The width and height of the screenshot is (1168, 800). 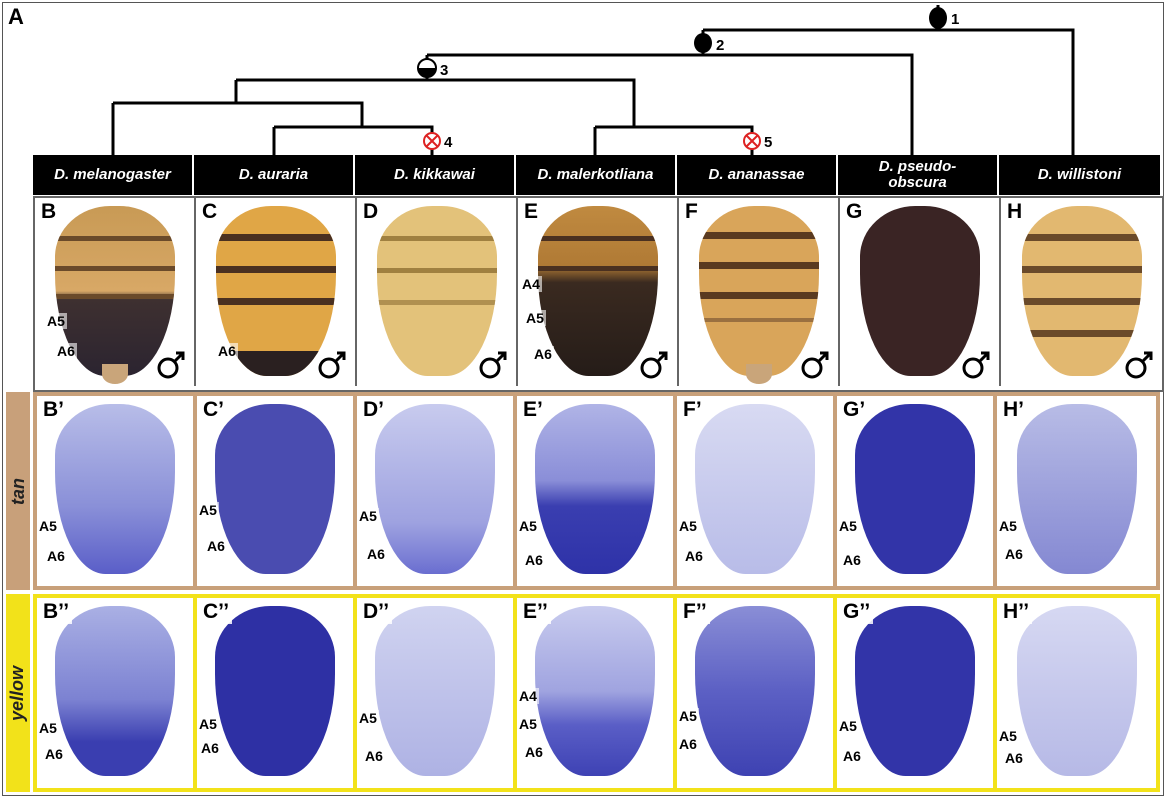 What do you see at coordinates (436, 90) in the screenshot?
I see `tree-branch-ananassae-group` at bounding box center [436, 90].